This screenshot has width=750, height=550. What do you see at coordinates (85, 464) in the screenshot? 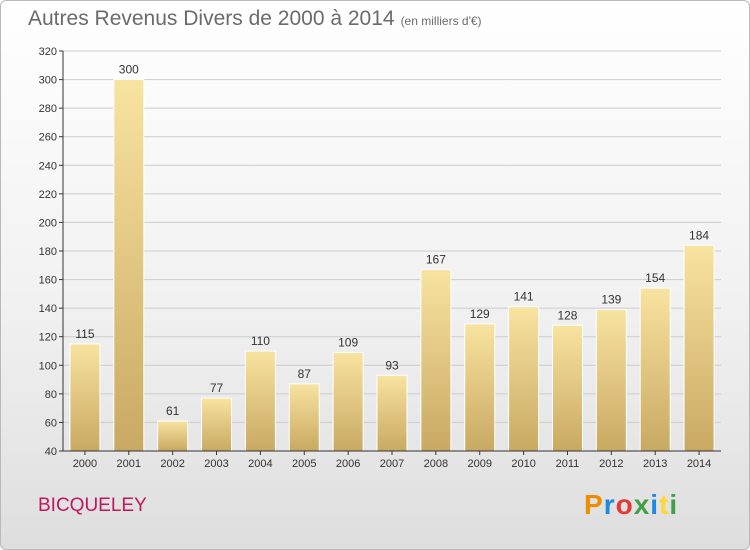
I see `x-tick-label: 2000` at bounding box center [85, 464].